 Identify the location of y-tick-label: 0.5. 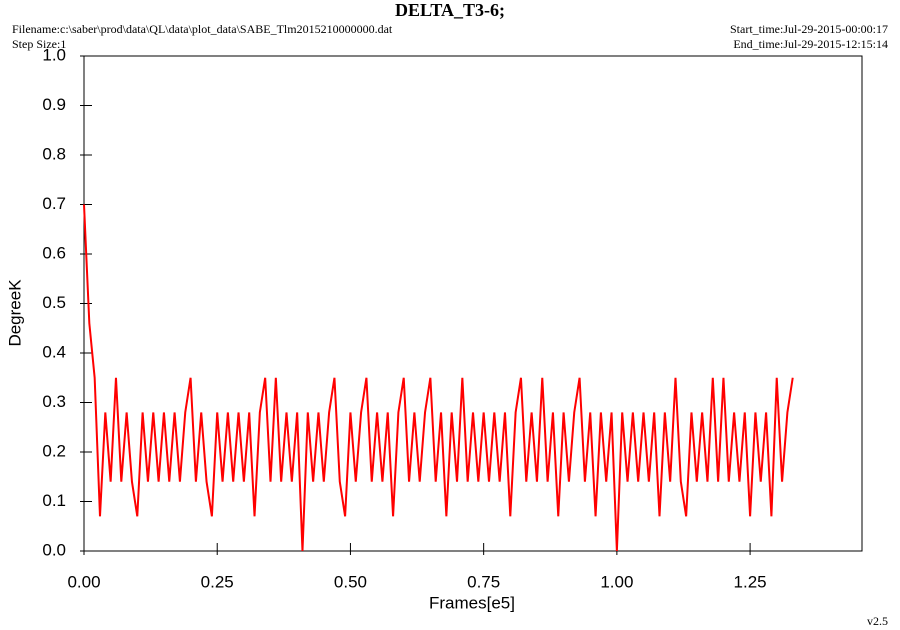
(54, 302).